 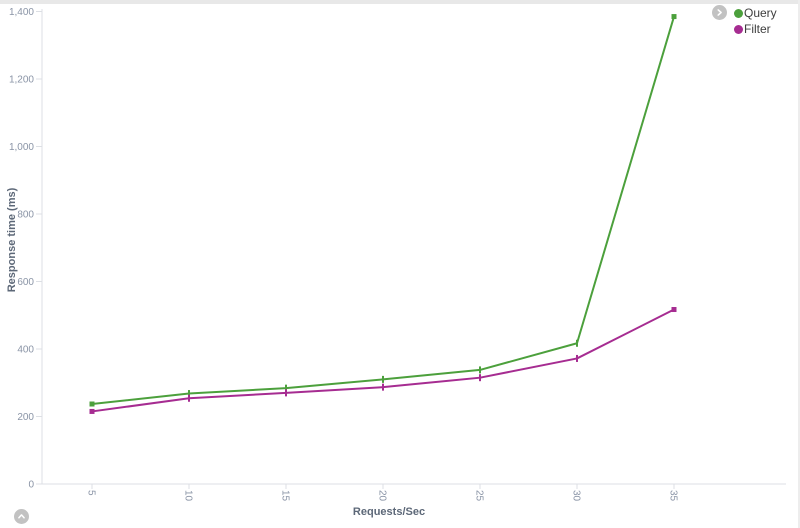 What do you see at coordinates (25, 215) in the screenshot?
I see `y-tick-label: 800` at bounding box center [25, 215].